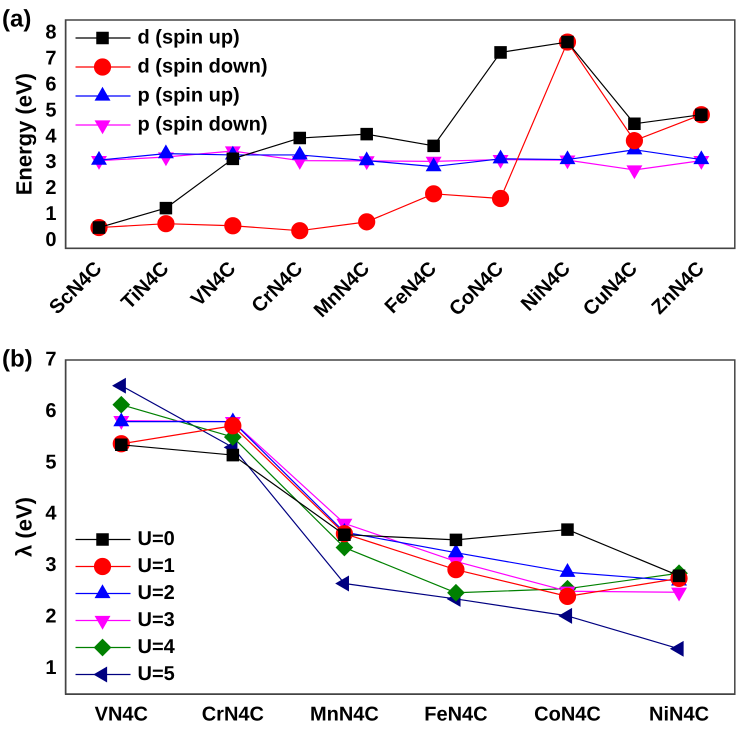 This screenshot has height=734, width=744. Describe the element at coordinates (17, 359) in the screenshot. I see `chart-title: (b)` at that location.